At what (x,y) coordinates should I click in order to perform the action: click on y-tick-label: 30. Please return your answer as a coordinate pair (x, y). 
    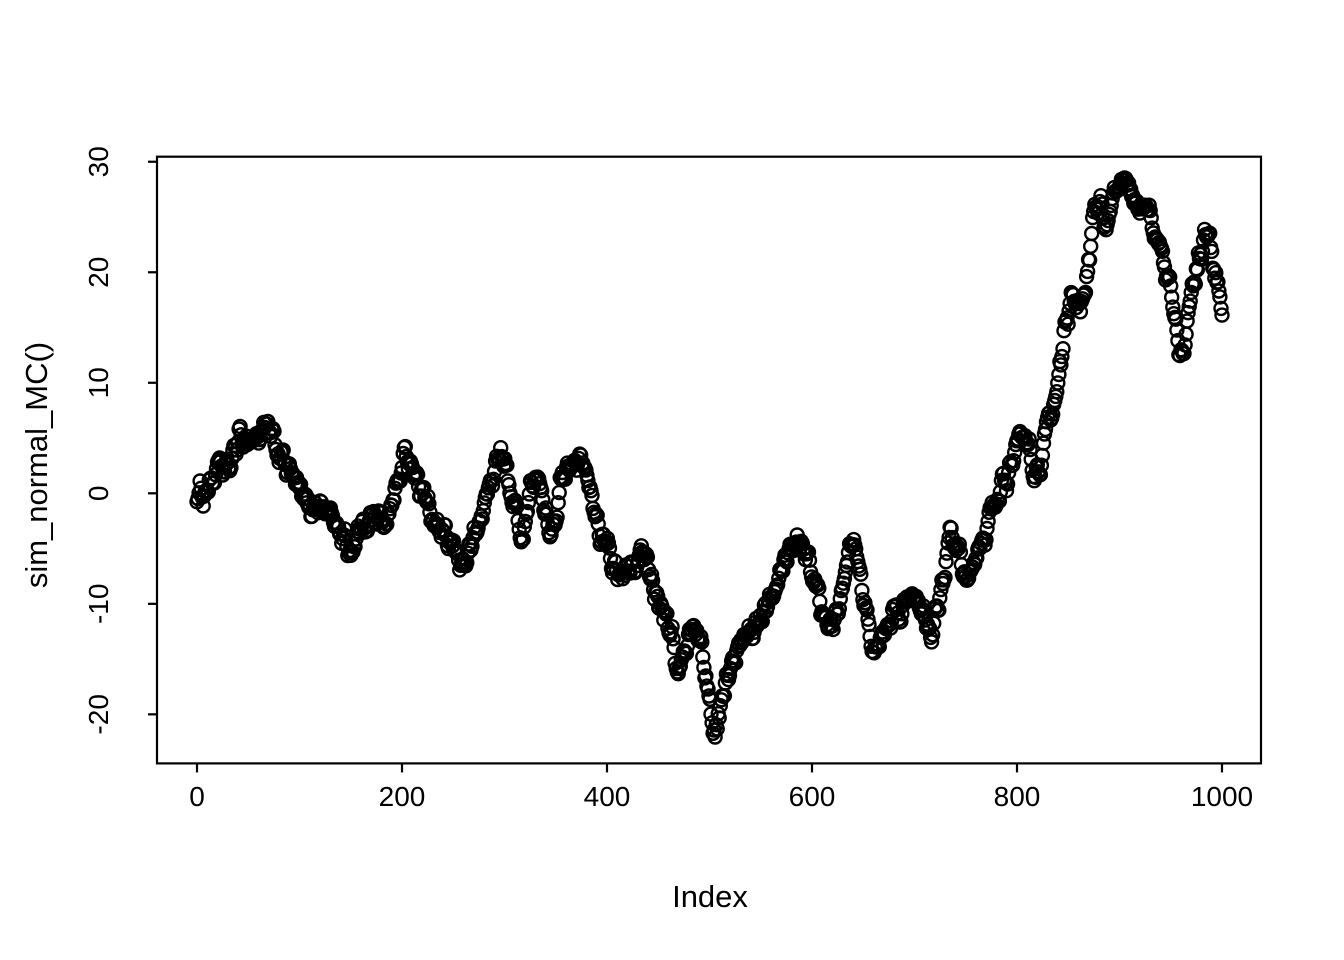
    Looking at the image, I should click on (98, 161).